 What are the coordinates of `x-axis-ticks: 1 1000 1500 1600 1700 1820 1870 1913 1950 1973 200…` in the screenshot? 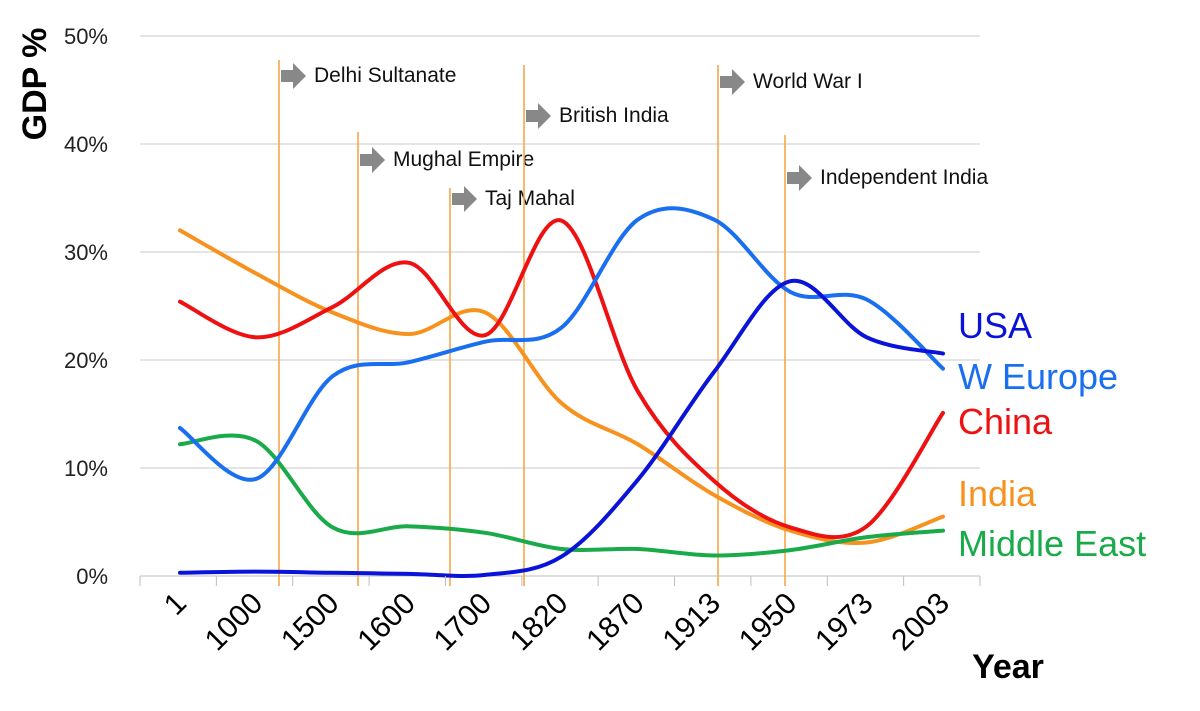 It's located at (560, 617).